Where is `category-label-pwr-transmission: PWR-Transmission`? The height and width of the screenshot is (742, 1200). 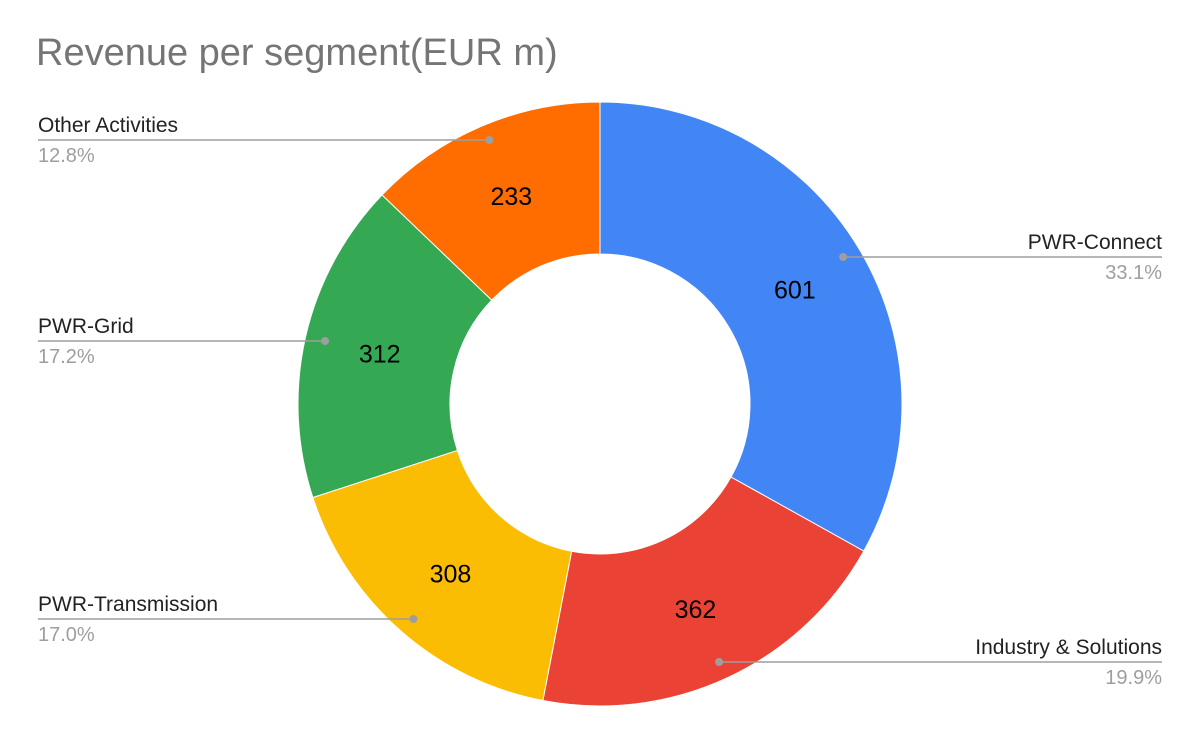 category-label-pwr-transmission: PWR-Transmission is located at coordinates (128, 604).